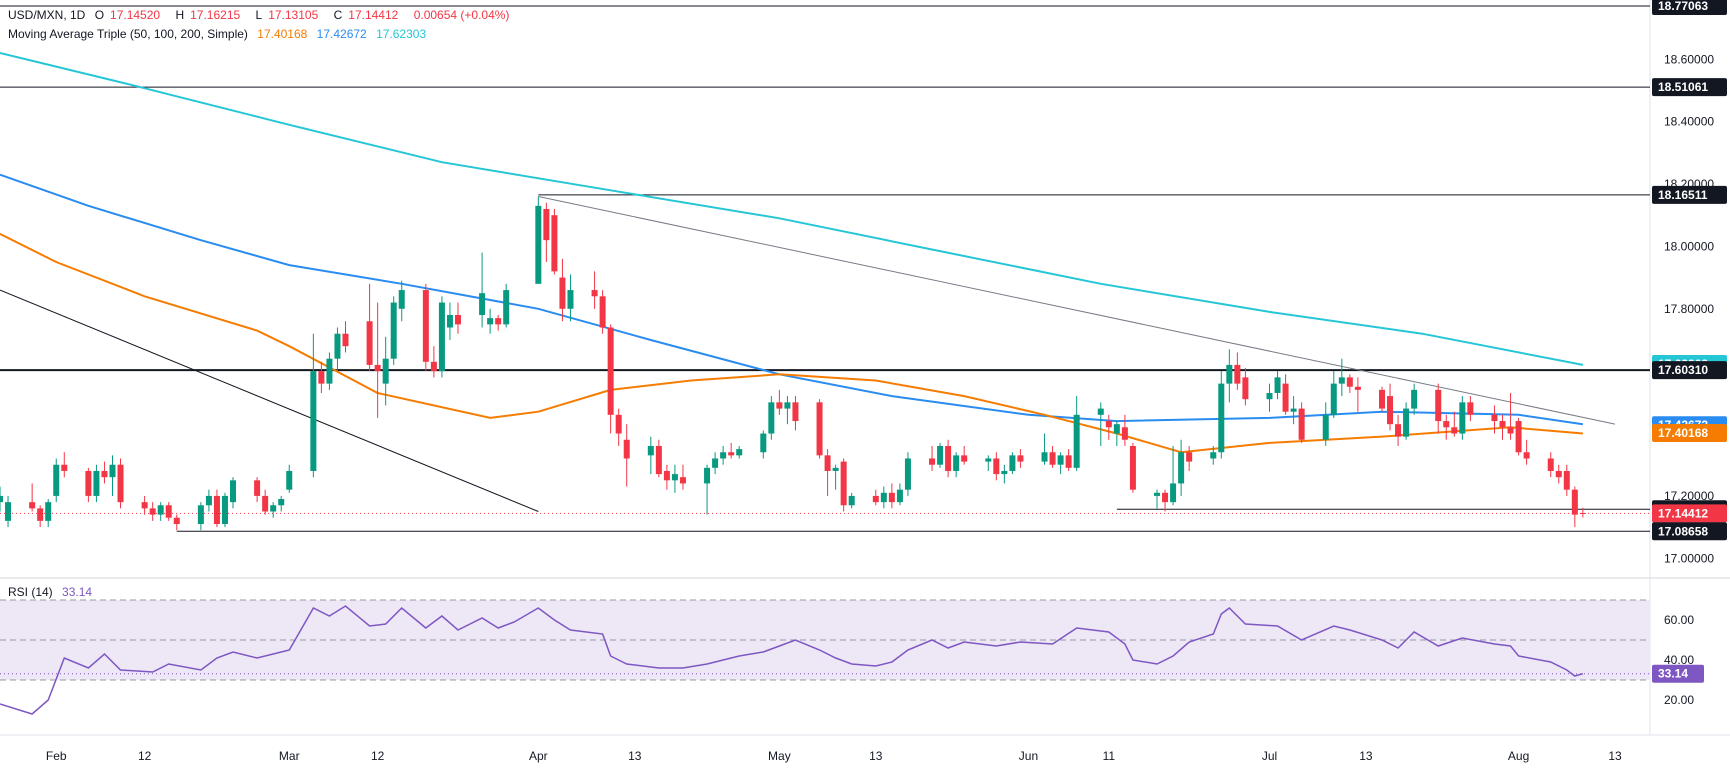  What do you see at coordinates (1689, 531) in the screenshot?
I see `price-level-tag: 17.08658` at bounding box center [1689, 531].